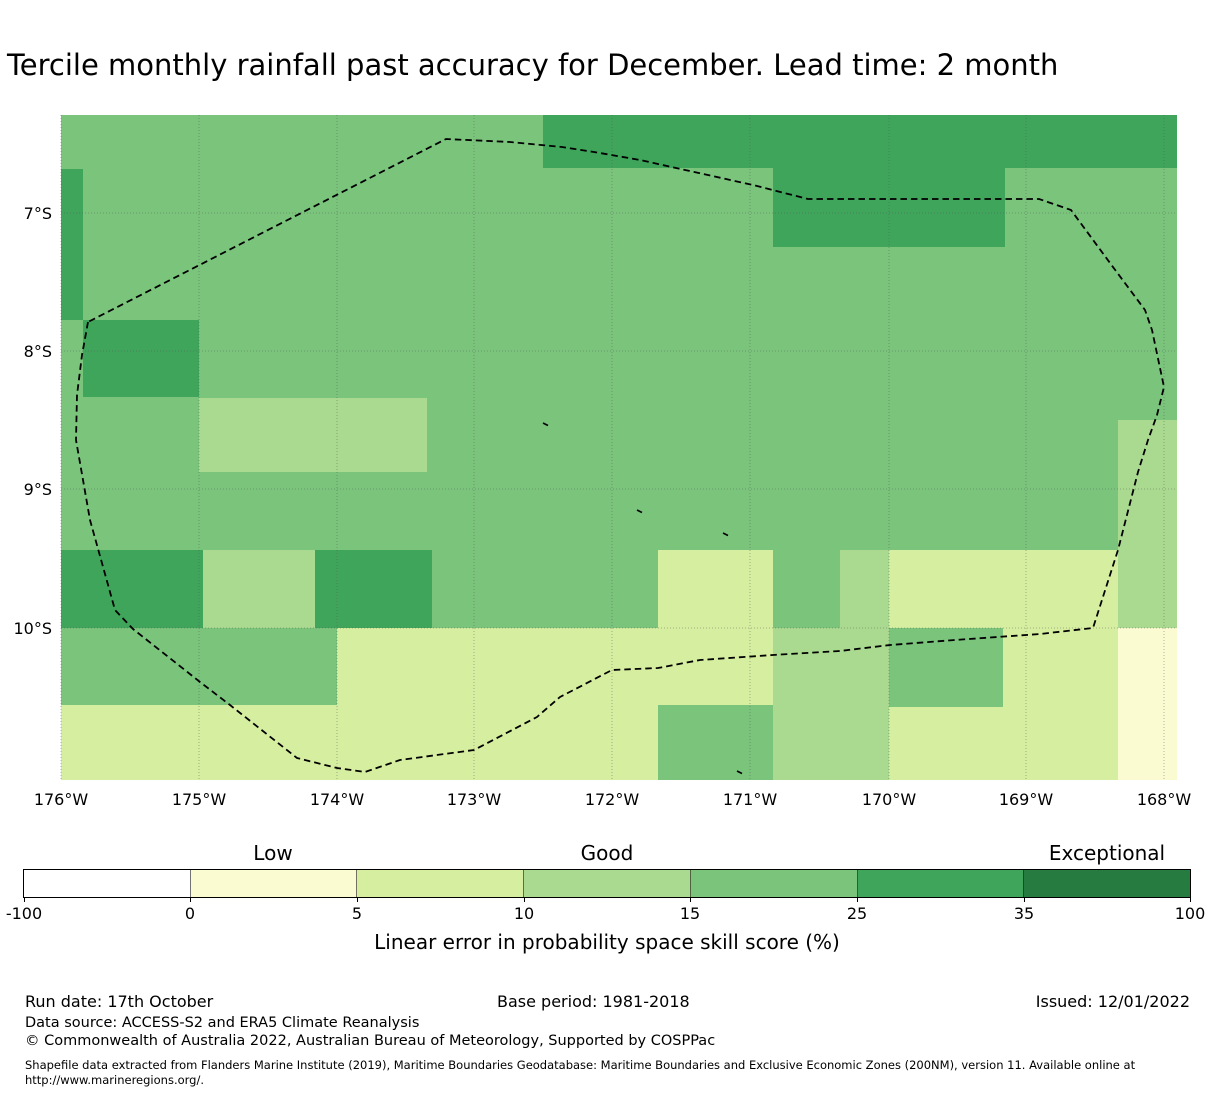 The image size is (1215, 1095). What do you see at coordinates (1026, 799) in the screenshot?
I see `longitude-tick-label: 169°W` at bounding box center [1026, 799].